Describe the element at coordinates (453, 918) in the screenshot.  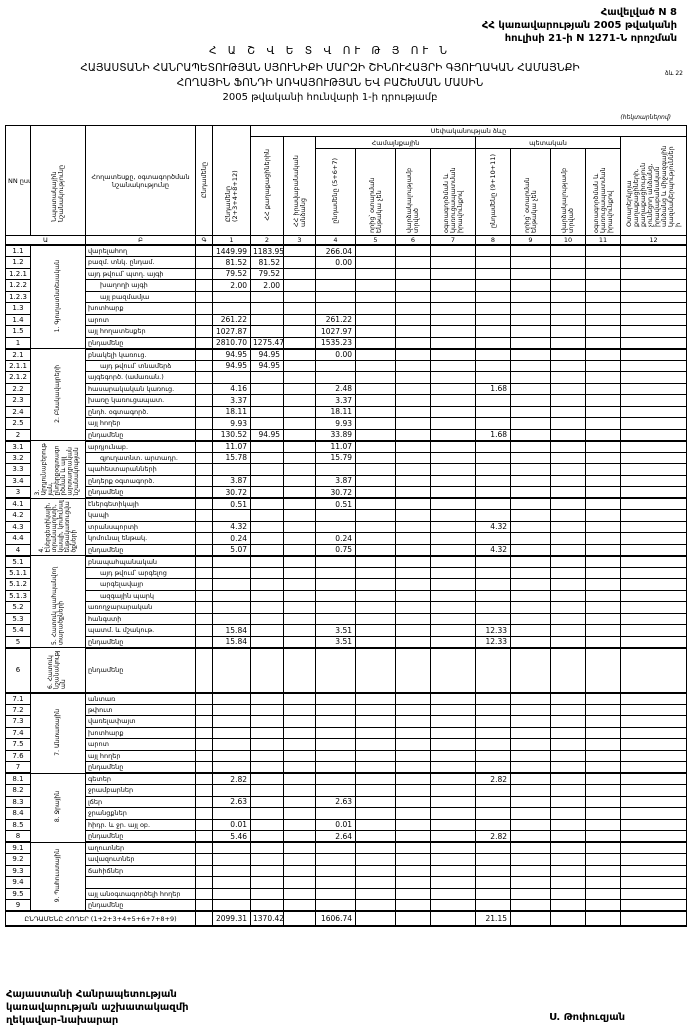
I see `total-value-col7` at that location.